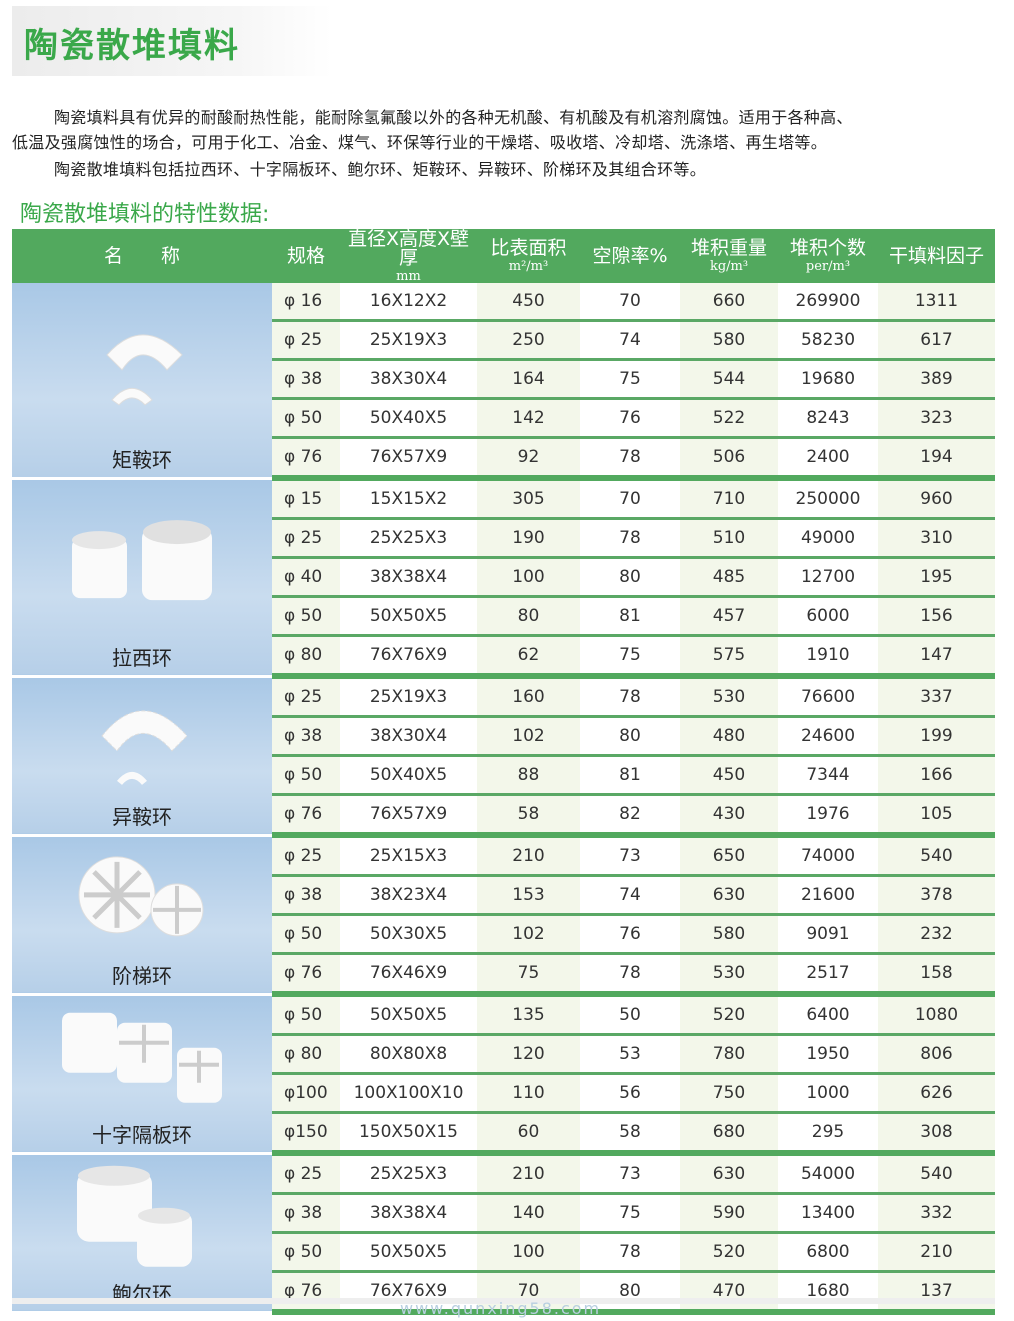 The image size is (1014, 1321). I want to click on cell-dims: 50X50X5, so click(408, 1015).